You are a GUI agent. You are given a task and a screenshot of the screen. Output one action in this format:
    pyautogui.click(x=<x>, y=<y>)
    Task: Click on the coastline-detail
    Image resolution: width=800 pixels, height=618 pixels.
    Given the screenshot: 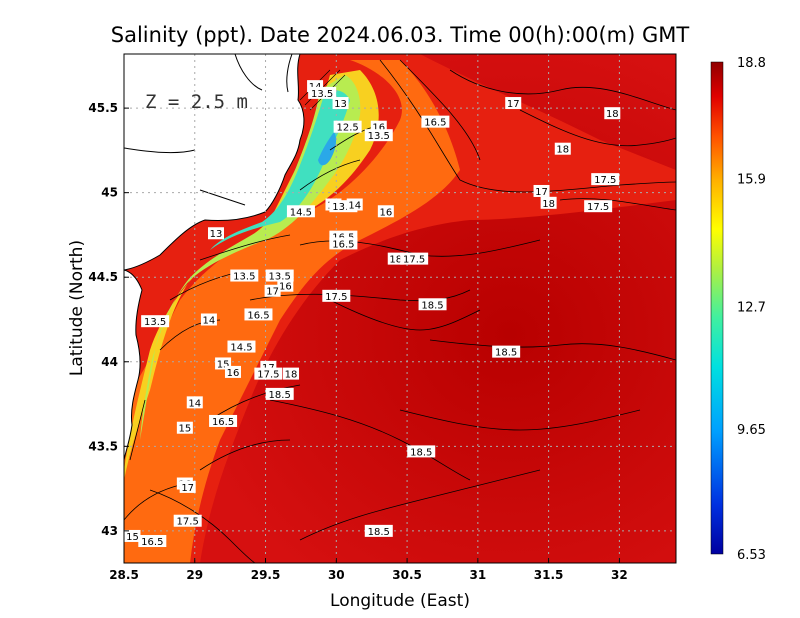 What is the action you would take?
    pyautogui.click(x=208, y=130)
    